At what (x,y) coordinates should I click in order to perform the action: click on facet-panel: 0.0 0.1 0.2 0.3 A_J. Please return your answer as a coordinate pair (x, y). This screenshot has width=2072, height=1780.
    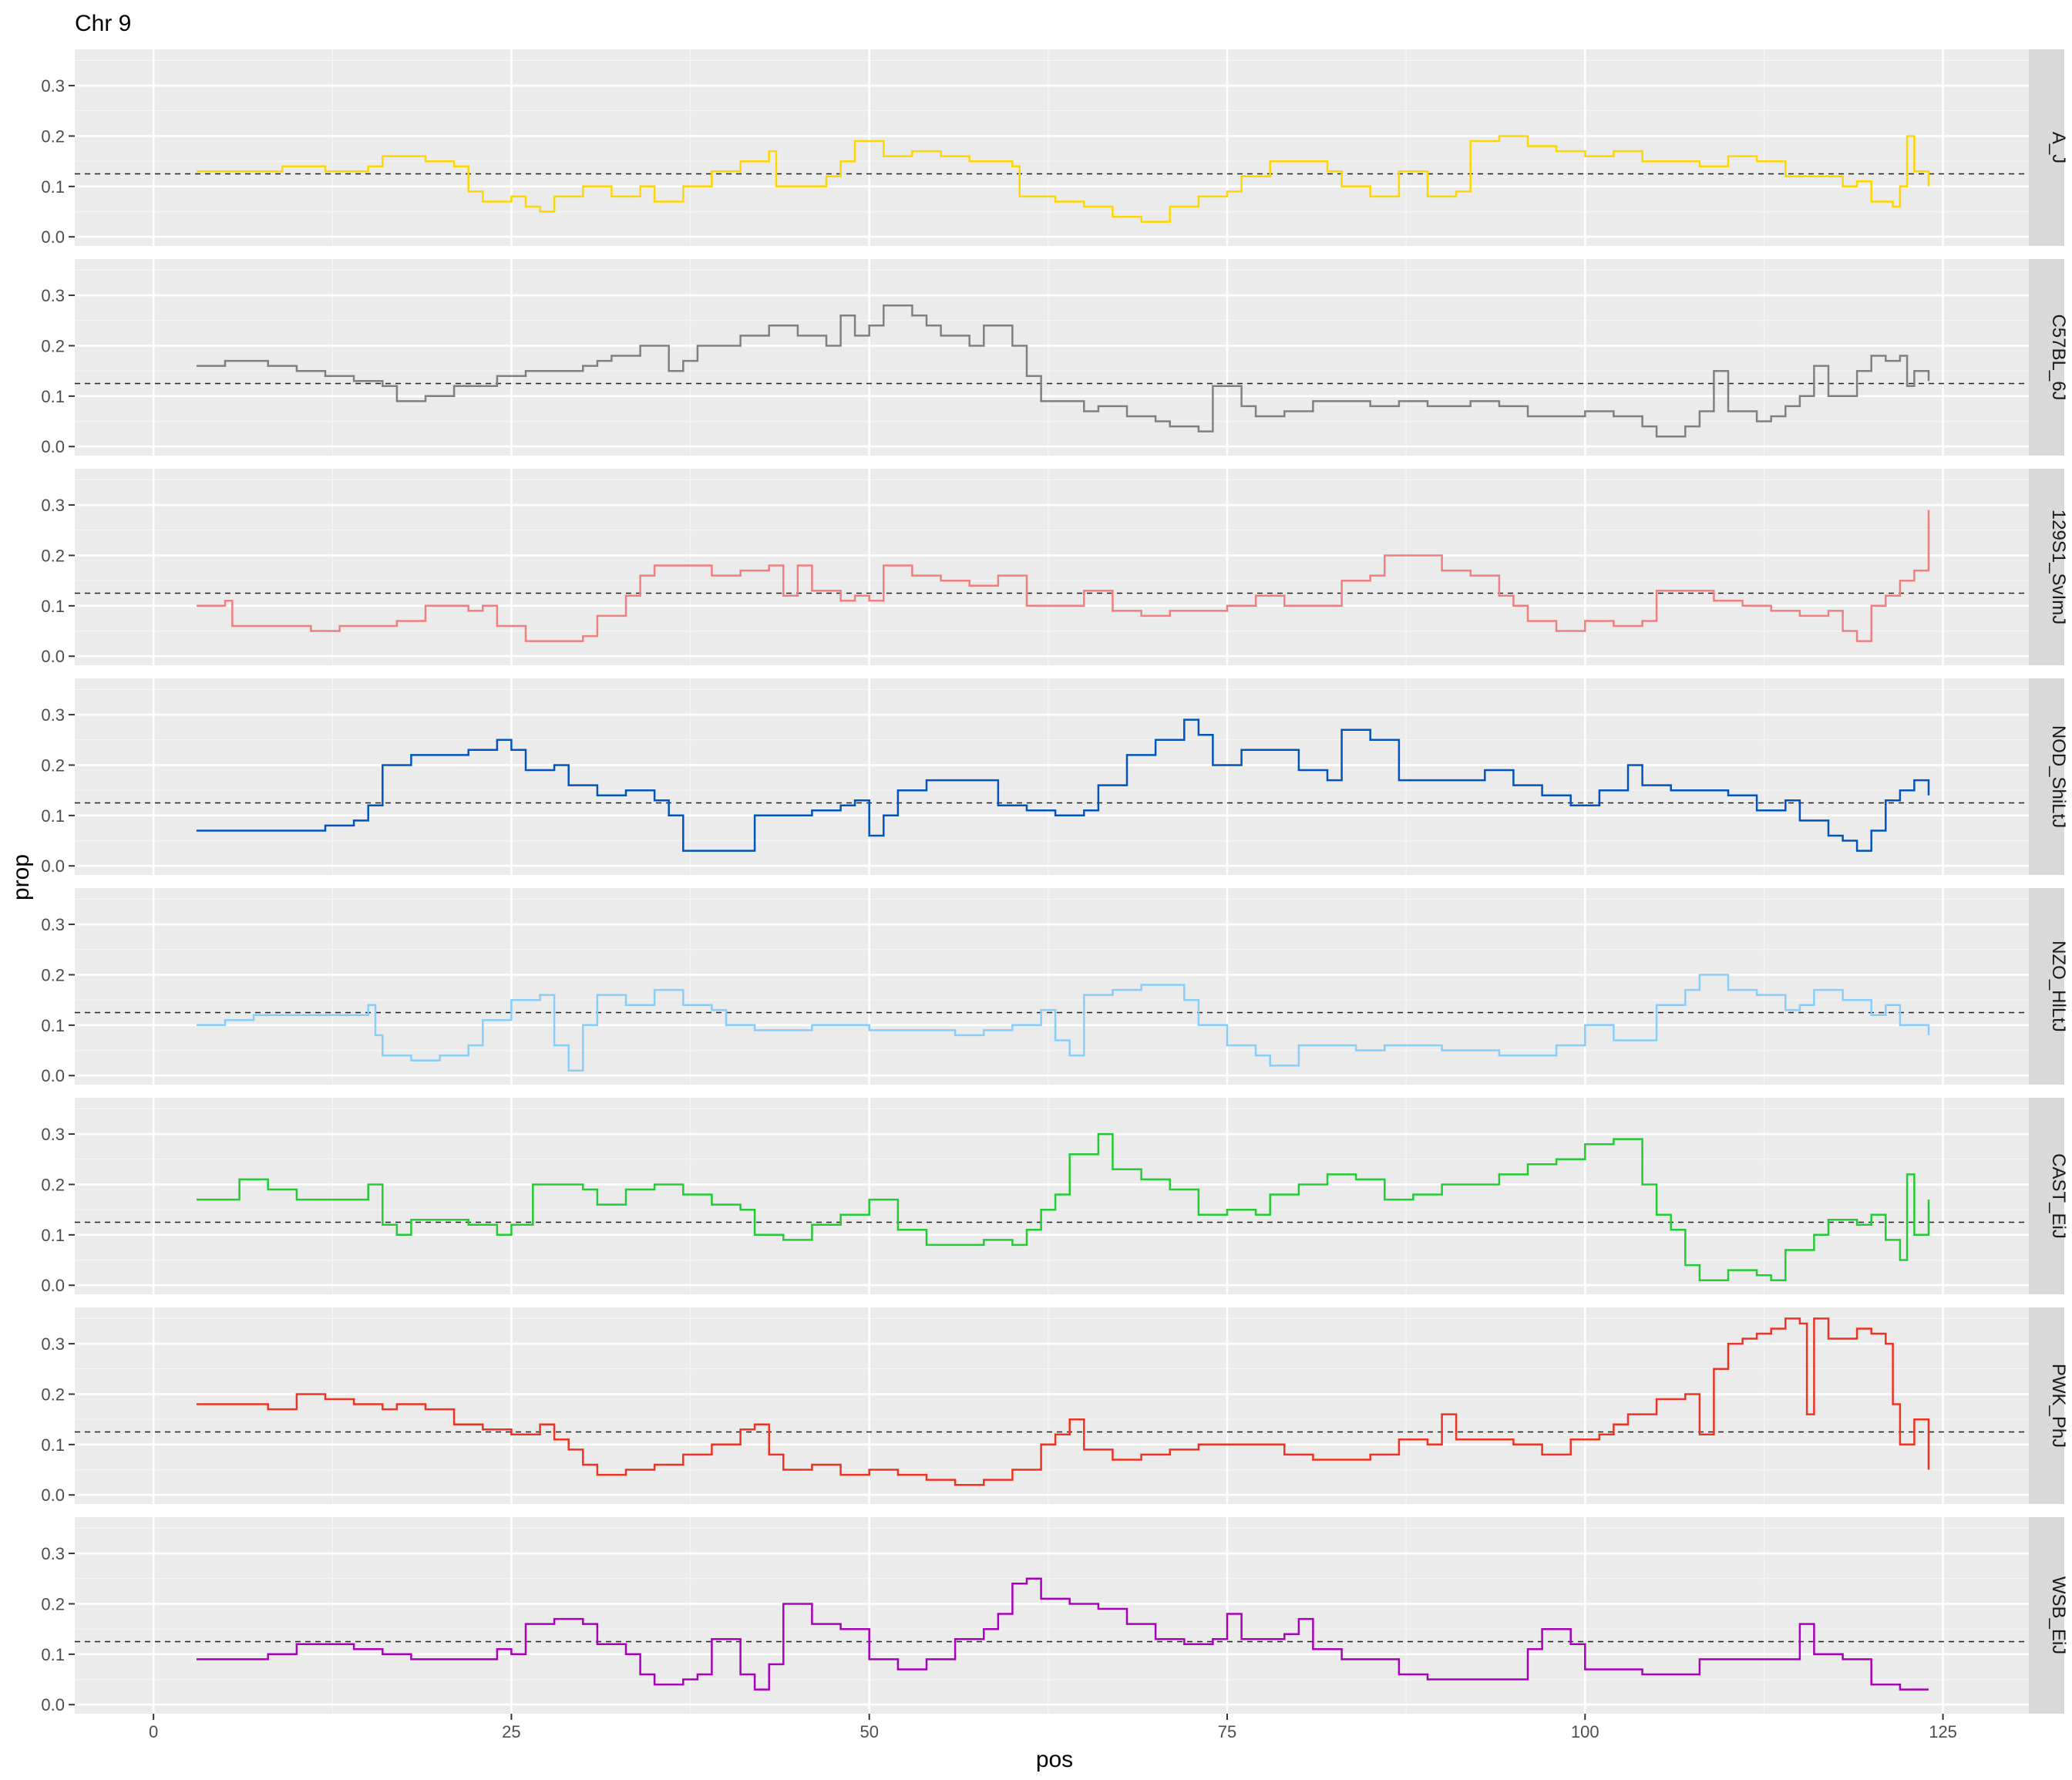
    Looking at the image, I should click on (1055, 148).